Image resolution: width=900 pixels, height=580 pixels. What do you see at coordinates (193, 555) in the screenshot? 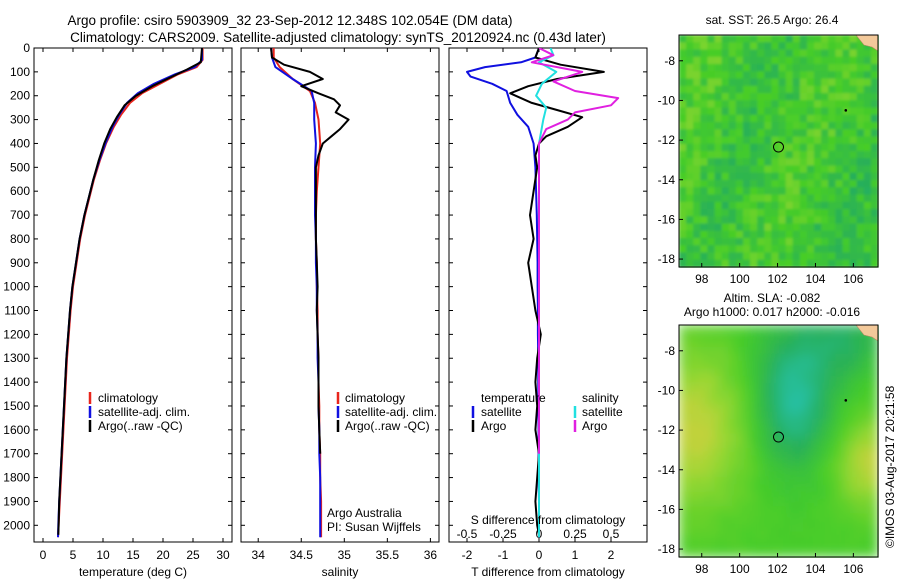
I see `x-tick-label: 25` at bounding box center [193, 555].